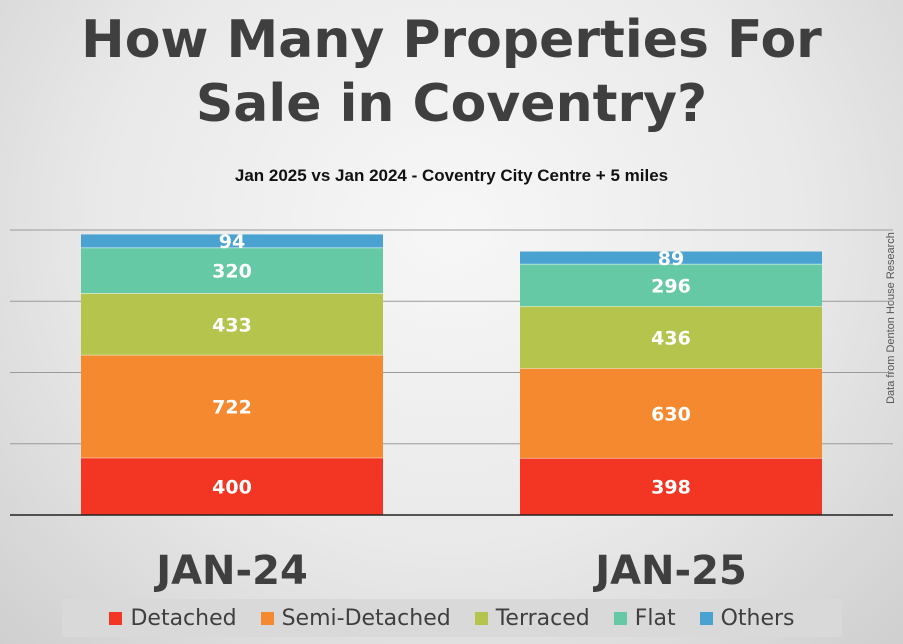 This screenshot has height=644, width=903. I want to click on data-label-detached-jan-24: 400, so click(232, 488).